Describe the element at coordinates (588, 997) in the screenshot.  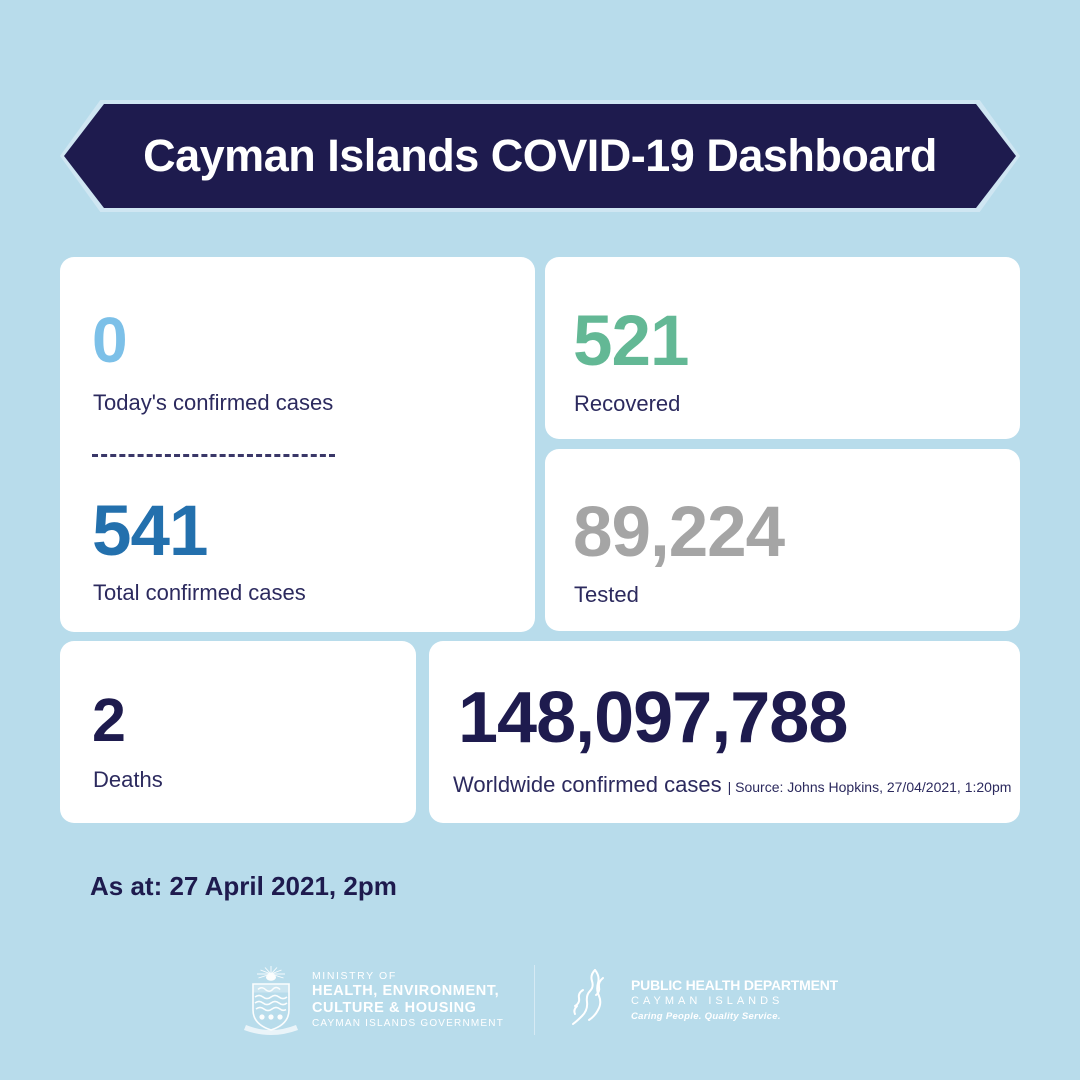
I see `public-health-emblem-icon` at that location.